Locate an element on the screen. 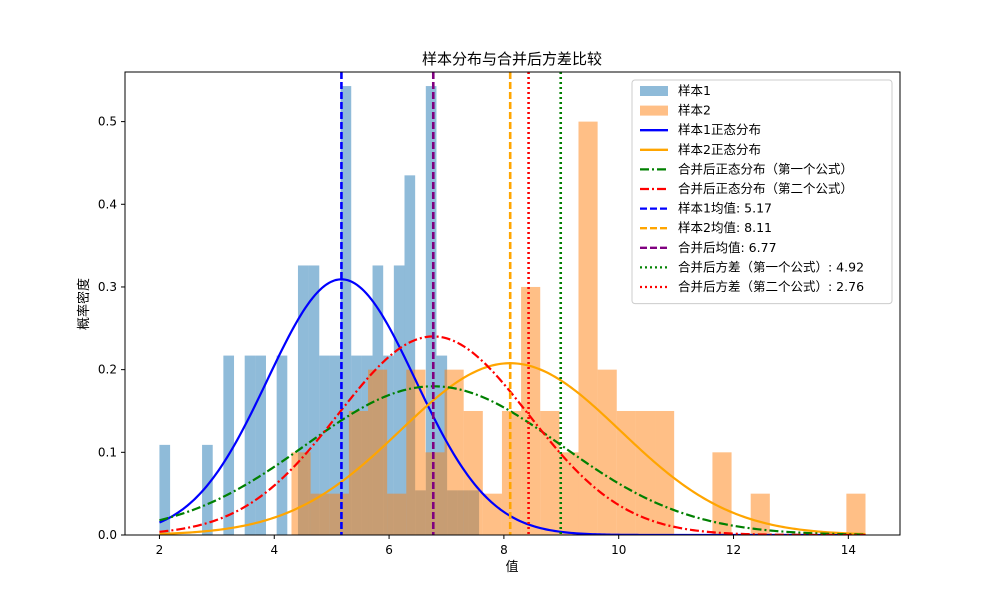 The height and width of the screenshot is (600, 1000). legend-item: 样本2 is located at coordinates (675, 110).